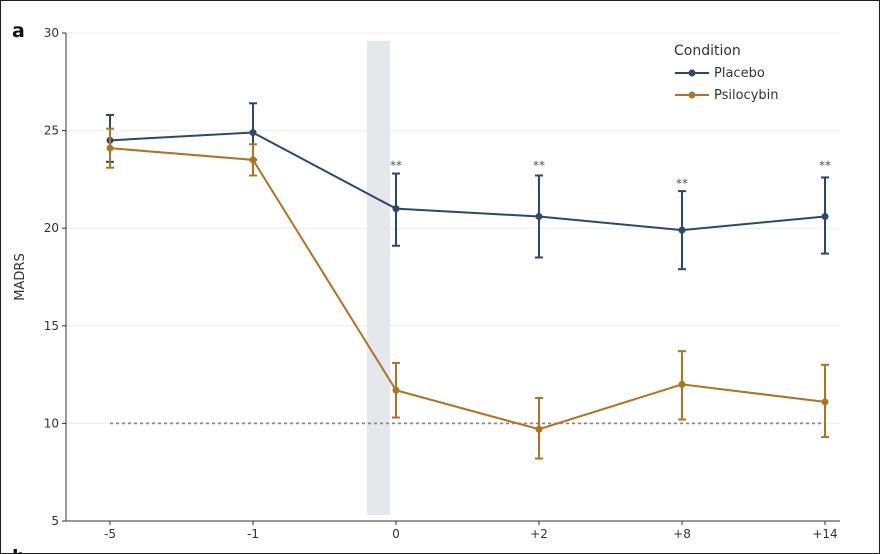 This screenshot has height=554, width=880. I want to click on x-tick-label: +8, so click(682, 534).